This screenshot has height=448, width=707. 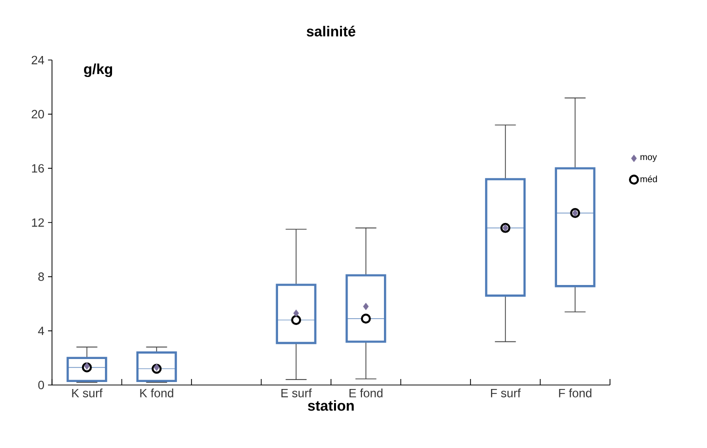 I want to click on x-tick-label: F surf, so click(x=506, y=393).